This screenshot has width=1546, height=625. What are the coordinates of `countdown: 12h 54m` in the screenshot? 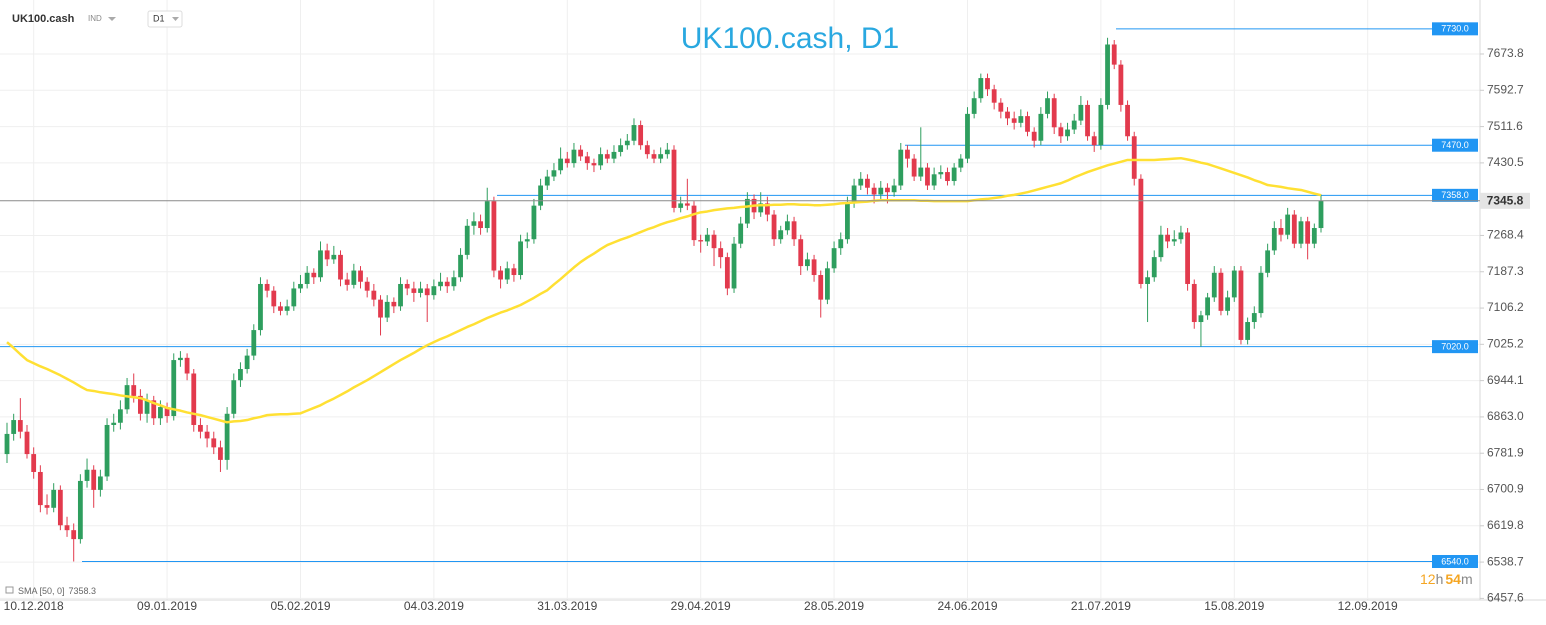 It's located at (1446, 579).